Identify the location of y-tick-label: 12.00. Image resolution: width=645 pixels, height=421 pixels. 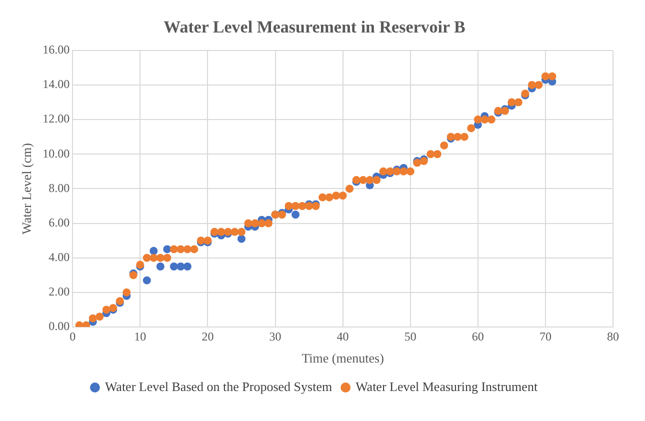
(56, 119).